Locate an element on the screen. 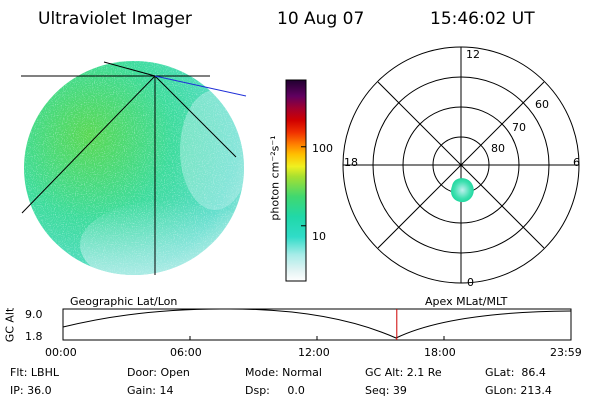  mlt-label-6: 6 is located at coordinates (576, 162).